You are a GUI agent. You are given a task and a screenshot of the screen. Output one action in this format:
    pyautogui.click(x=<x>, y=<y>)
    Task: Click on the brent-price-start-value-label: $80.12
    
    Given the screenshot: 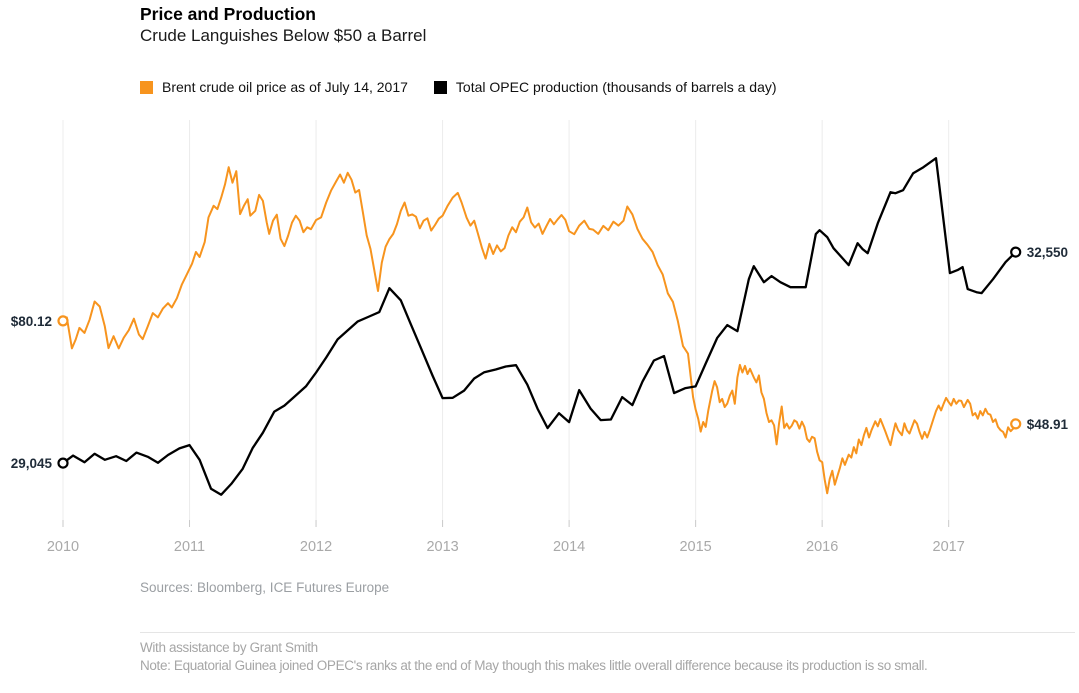 What is the action you would take?
    pyautogui.click(x=31, y=321)
    